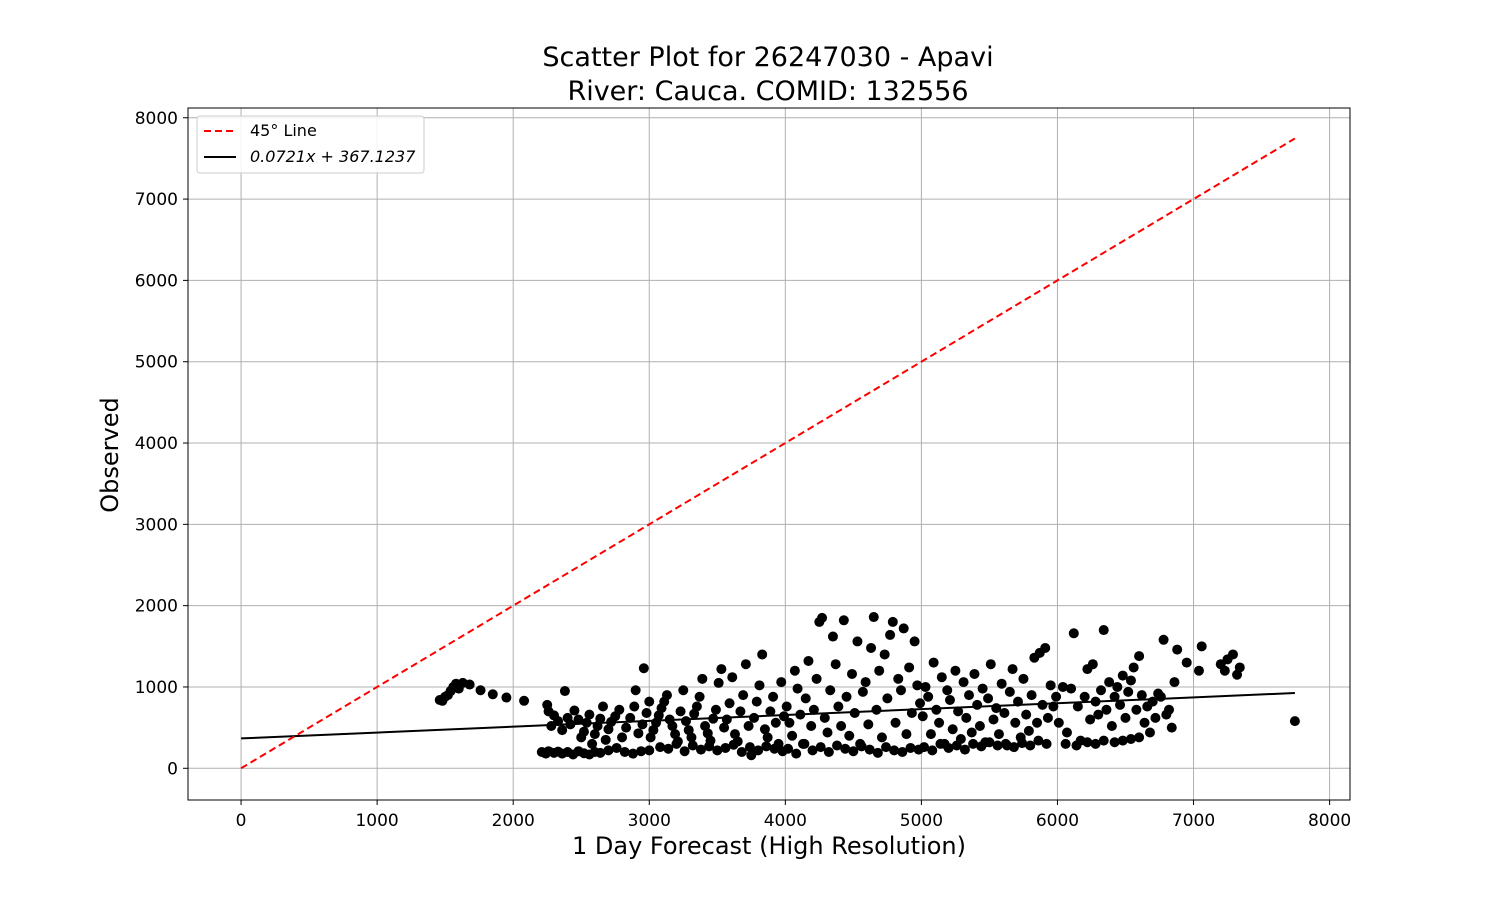 Image resolution: width=1500 pixels, height=900 pixels. I want to click on x-axis-ticks: 0 1000 2000 3000 4000 5000 6000 7000 8000, so click(793, 815).